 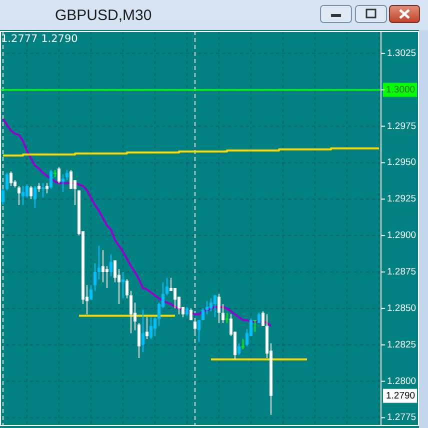 I want to click on chart-title: GBPUSD,M30, so click(x=103, y=15).